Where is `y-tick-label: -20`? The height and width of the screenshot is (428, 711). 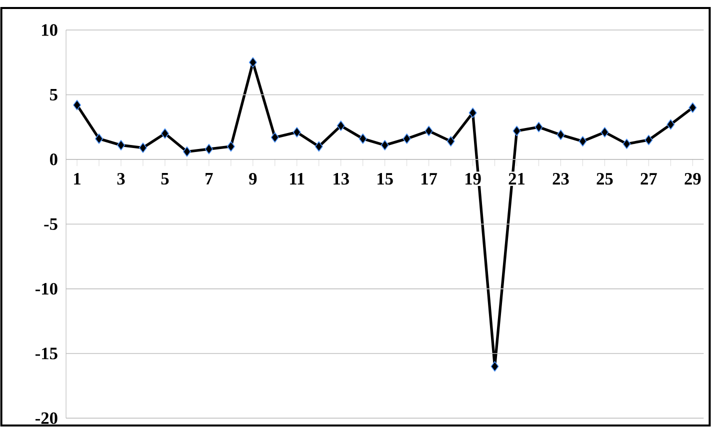 y-tick-label: -20 is located at coordinates (47, 418).